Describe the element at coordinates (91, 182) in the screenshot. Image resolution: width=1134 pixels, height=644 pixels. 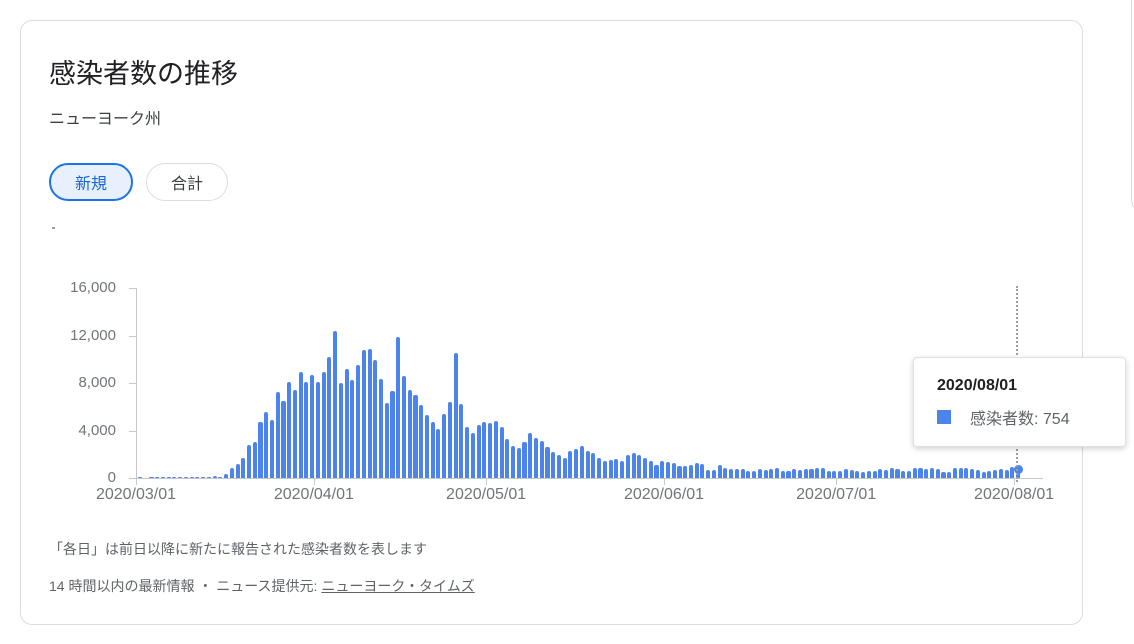
I see `toggle-new-cases: 新規` at that location.